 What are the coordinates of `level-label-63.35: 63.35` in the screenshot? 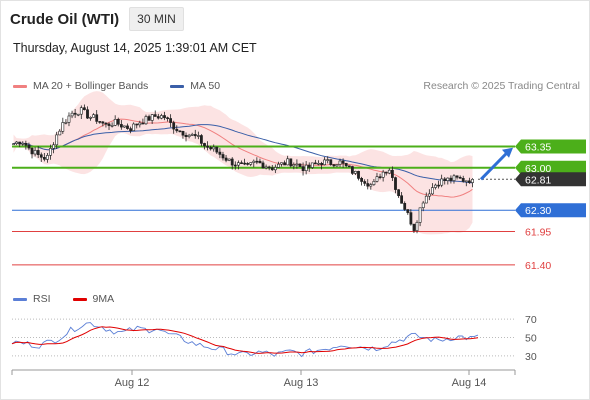 It's located at (538, 148).